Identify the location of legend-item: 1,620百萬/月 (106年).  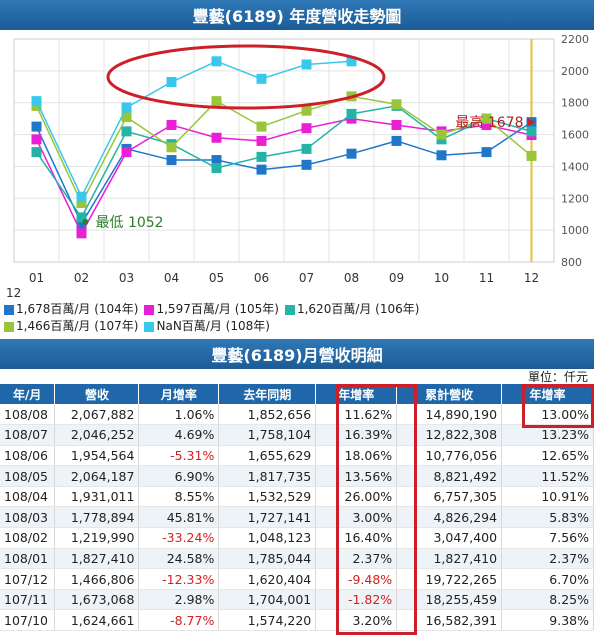
(352, 309).